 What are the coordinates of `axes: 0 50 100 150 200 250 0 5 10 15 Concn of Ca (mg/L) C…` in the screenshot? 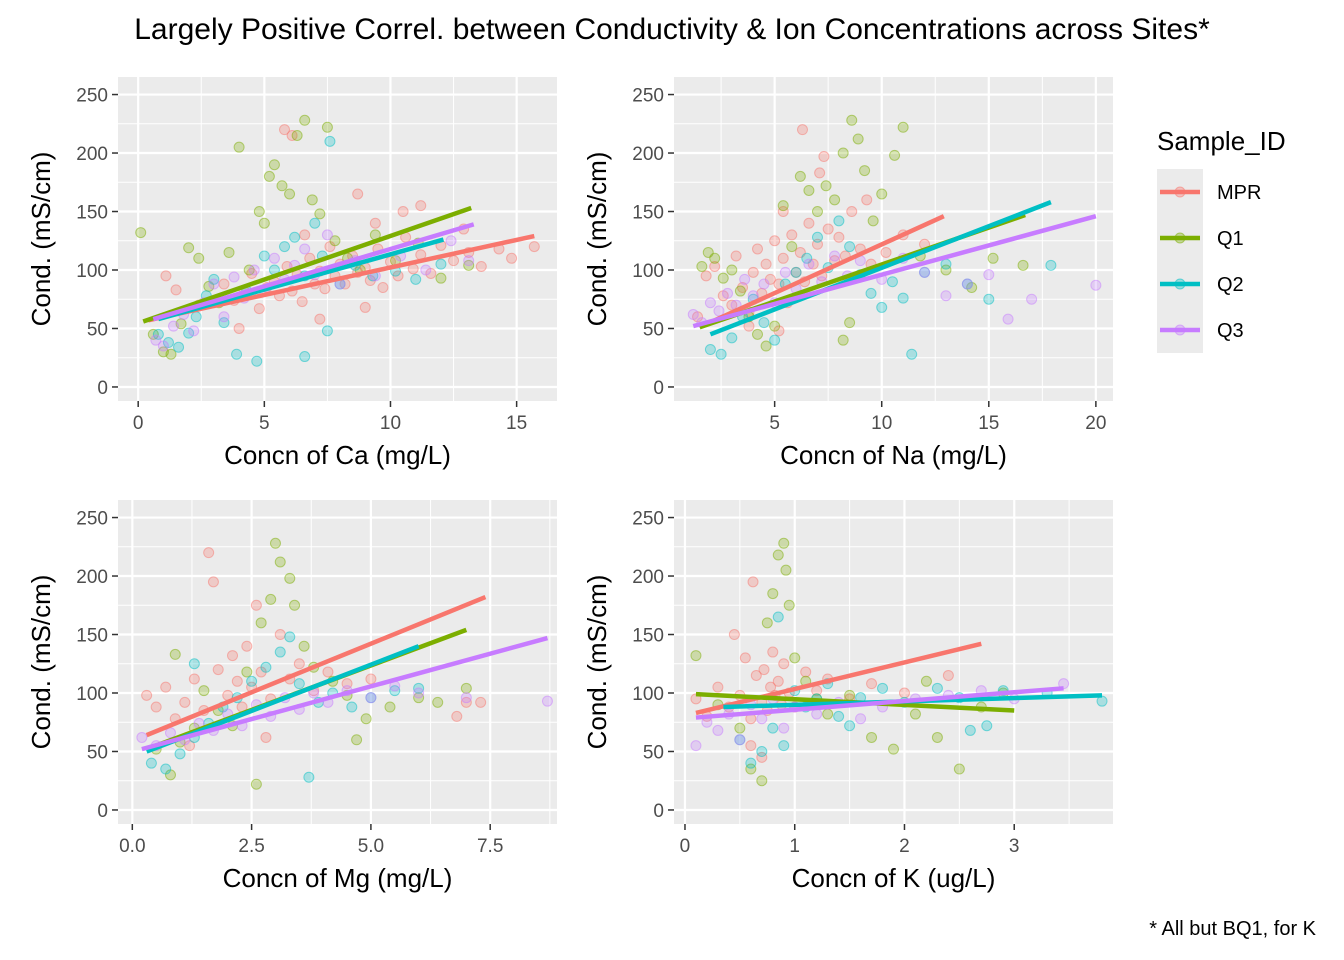 It's located at (276, 278).